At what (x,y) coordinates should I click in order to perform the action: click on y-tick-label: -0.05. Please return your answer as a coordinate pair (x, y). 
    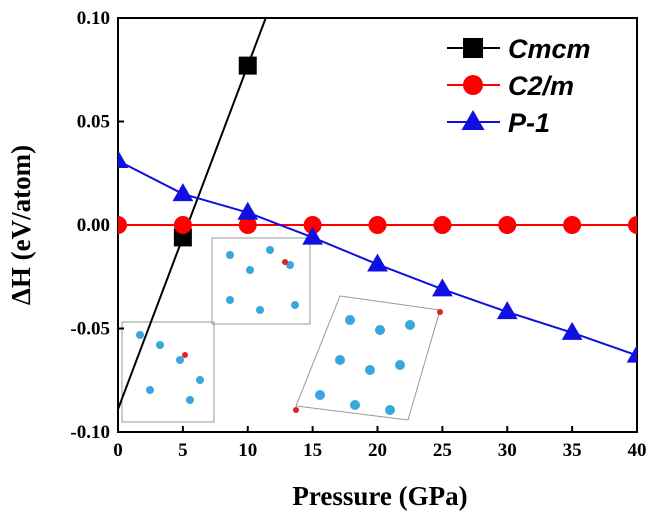
    Looking at the image, I should click on (90, 329).